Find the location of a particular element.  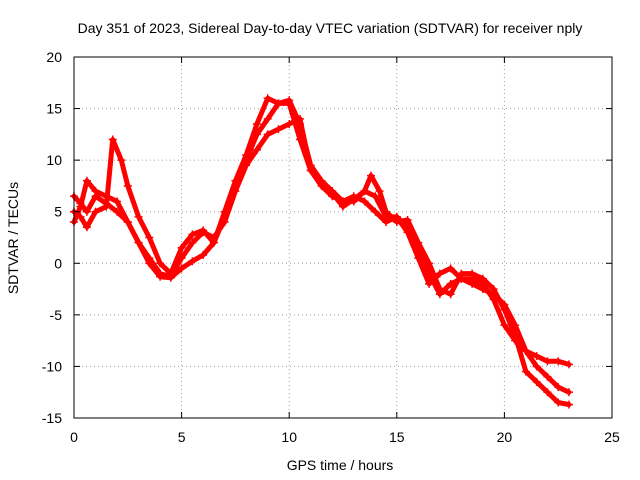

y-tick-label: 10 is located at coordinates (54, 160).